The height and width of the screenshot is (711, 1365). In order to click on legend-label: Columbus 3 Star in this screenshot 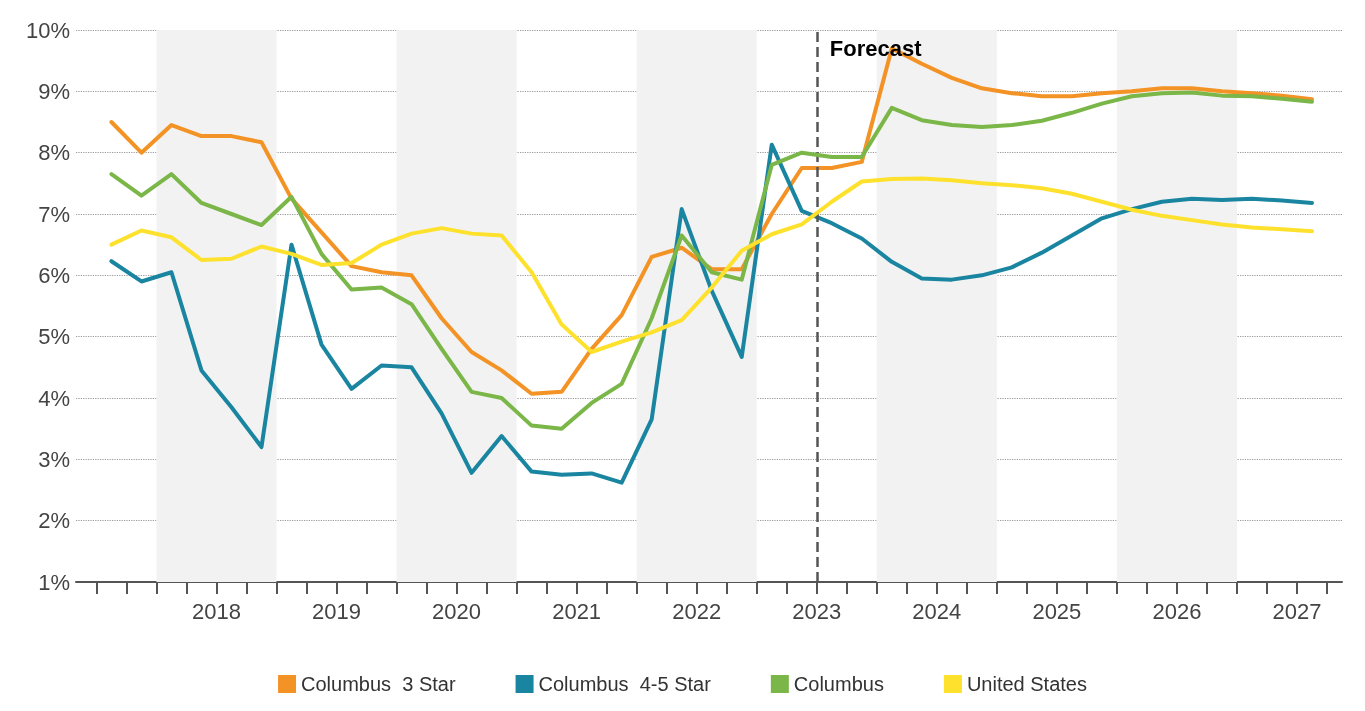, I will do `click(378, 684)`.